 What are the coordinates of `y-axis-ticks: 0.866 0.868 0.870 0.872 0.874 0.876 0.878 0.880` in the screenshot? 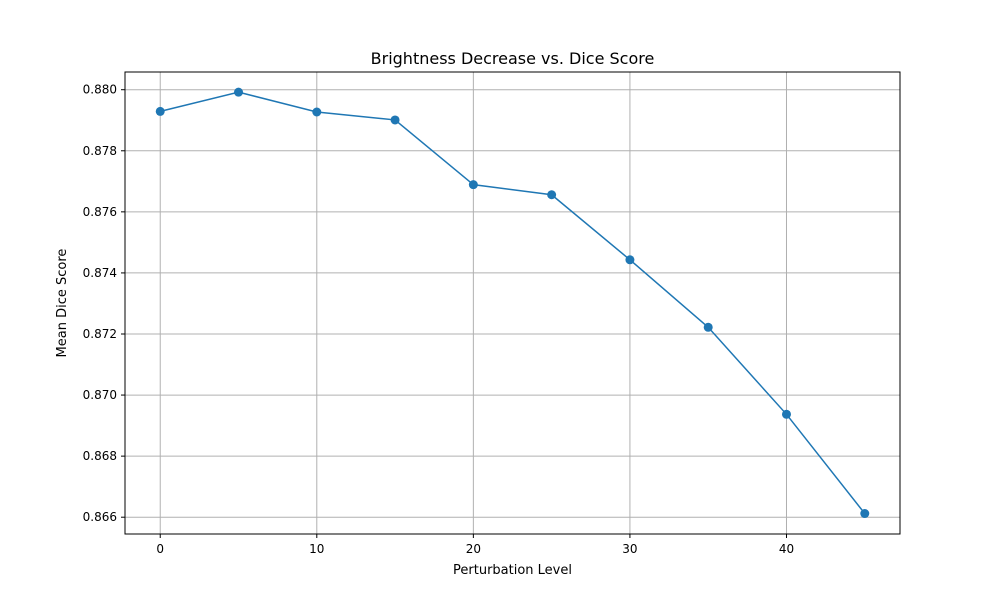 It's located at (104, 303).